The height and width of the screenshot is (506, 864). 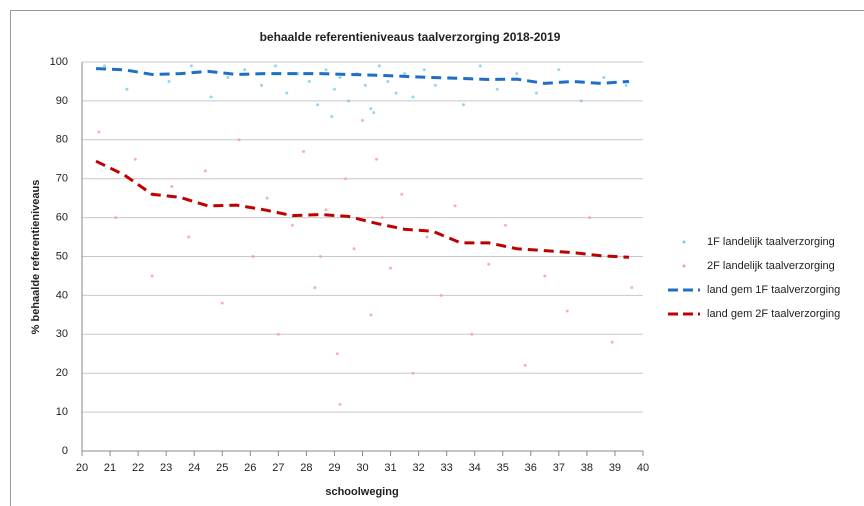 I want to click on x-tick-label: 27, so click(x=278, y=468).